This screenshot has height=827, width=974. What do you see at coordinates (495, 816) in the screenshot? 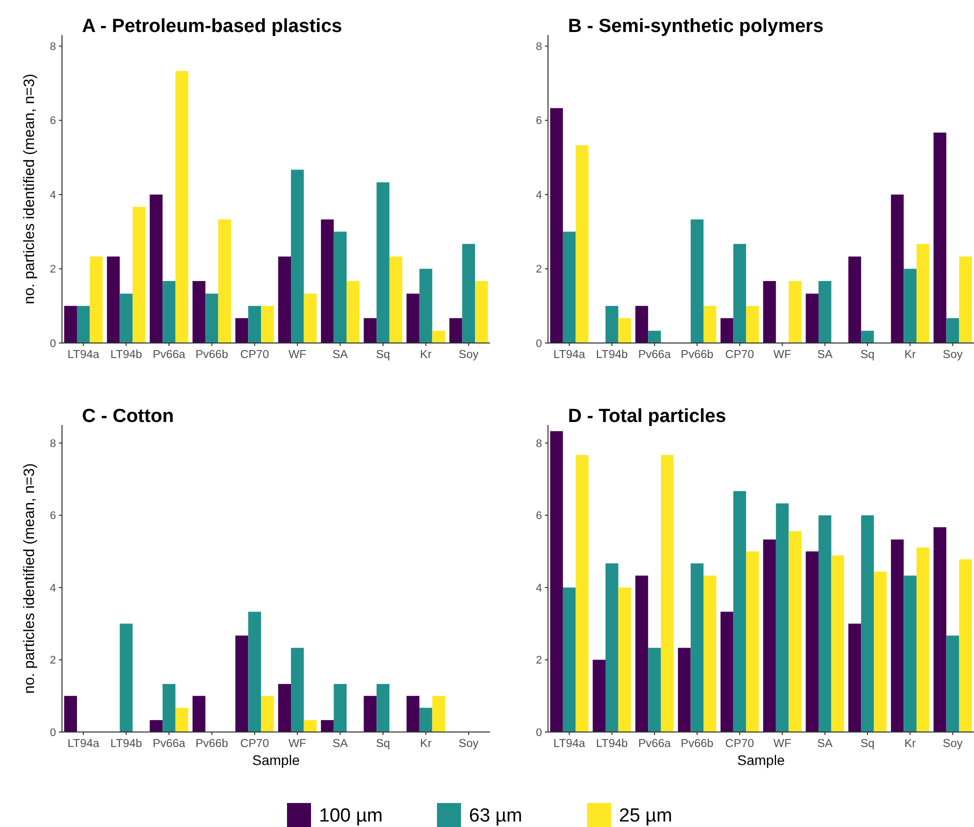
I see `legend-label: 63 µm` at bounding box center [495, 816].